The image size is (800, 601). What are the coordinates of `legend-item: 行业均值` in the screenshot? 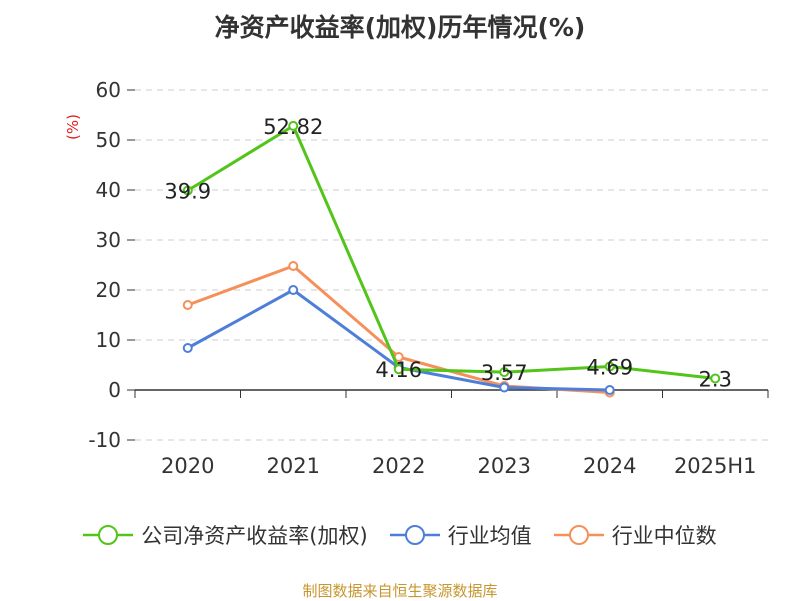 It's located at (460, 535).